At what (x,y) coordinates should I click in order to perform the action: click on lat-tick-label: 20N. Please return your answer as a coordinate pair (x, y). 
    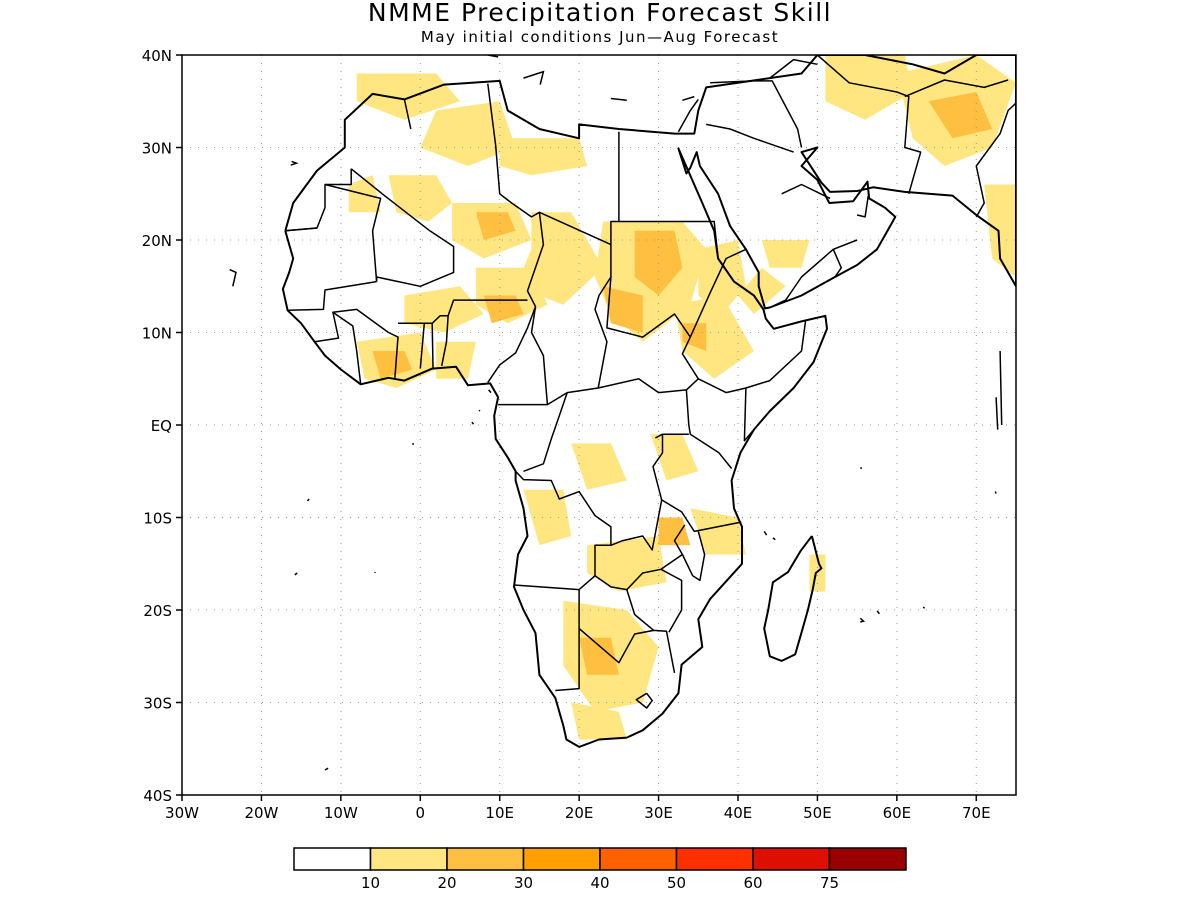
    Looking at the image, I should click on (157, 241).